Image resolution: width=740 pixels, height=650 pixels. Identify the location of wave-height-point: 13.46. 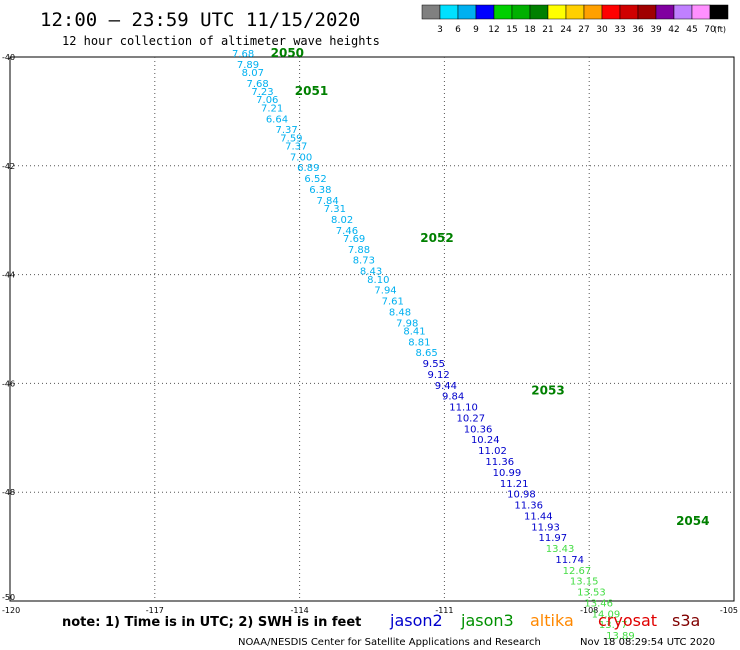
(598, 603).